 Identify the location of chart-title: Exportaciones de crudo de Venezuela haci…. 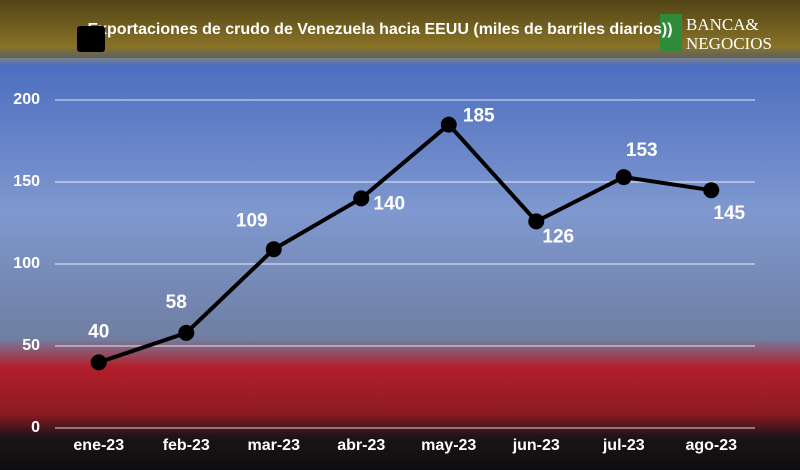
(379, 29).